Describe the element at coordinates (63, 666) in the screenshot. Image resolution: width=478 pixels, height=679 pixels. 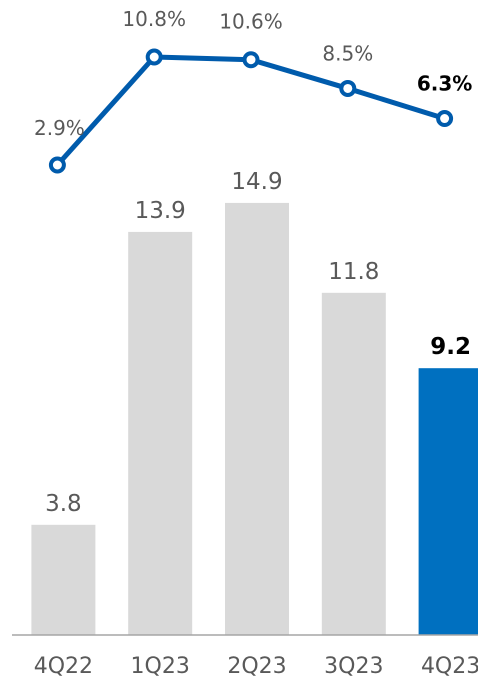
I see `category-label-4Q22: 4Q22` at that location.